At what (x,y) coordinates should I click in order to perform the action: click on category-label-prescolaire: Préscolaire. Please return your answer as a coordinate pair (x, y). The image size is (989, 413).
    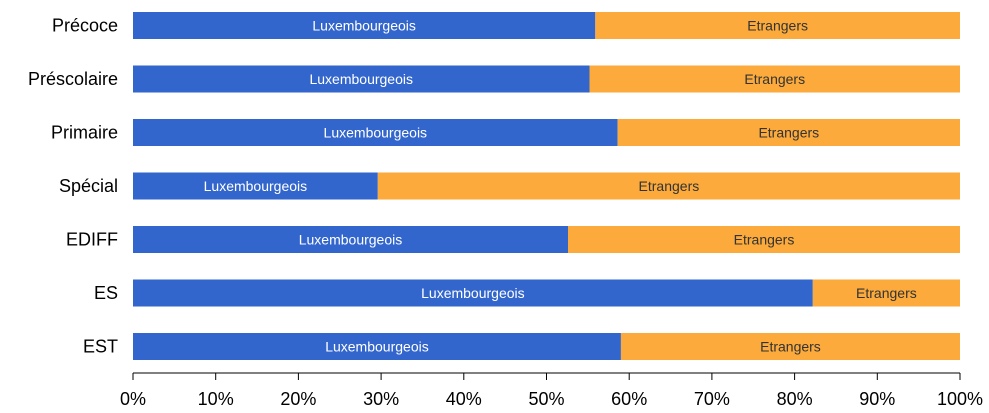
    Looking at the image, I should click on (73, 79).